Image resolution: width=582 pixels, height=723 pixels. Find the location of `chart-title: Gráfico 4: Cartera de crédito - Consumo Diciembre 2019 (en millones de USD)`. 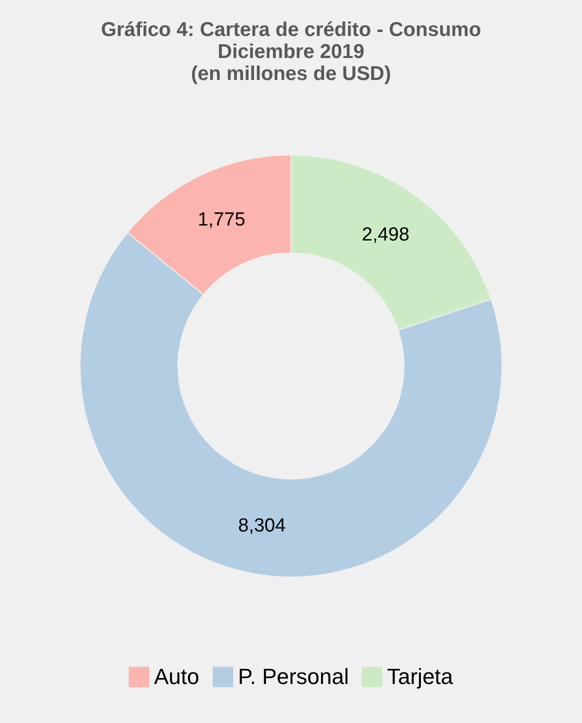

chart-title: Gráfico 4: Cartera de crédito - Consumo Diciembre 2019 (en millones de USD) is located at coordinates (291, 52).